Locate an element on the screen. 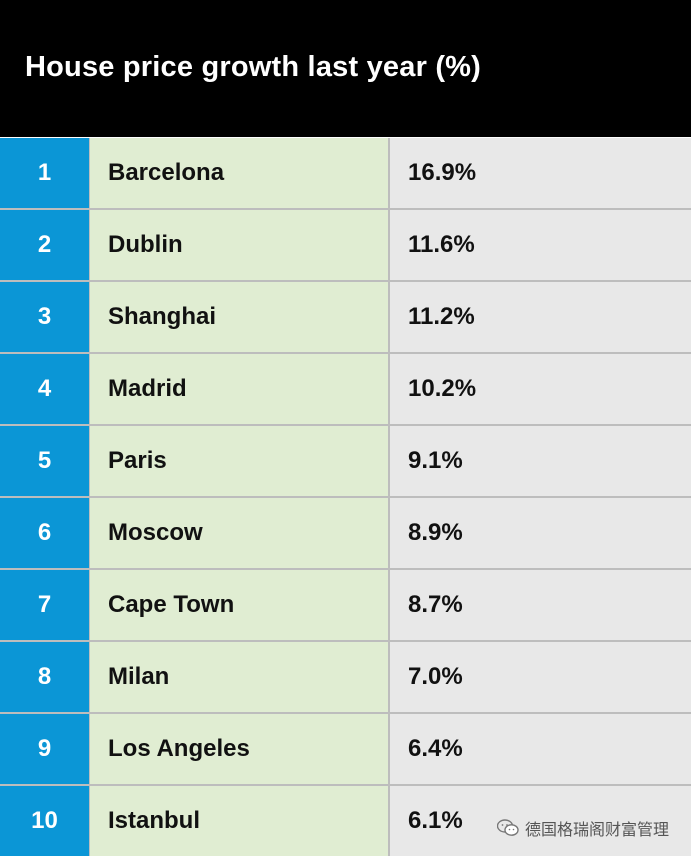  table-row: 5 Paris 9.1% is located at coordinates (345, 461).